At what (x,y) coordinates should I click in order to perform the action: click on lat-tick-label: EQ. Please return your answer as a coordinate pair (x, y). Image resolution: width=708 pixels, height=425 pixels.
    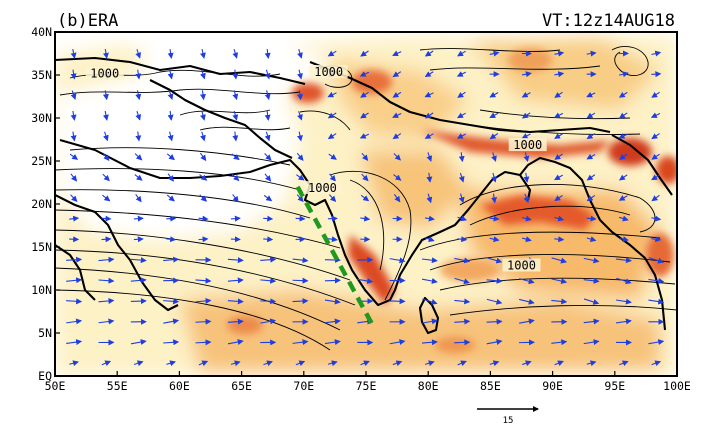
    Looking at the image, I should click on (45, 376).